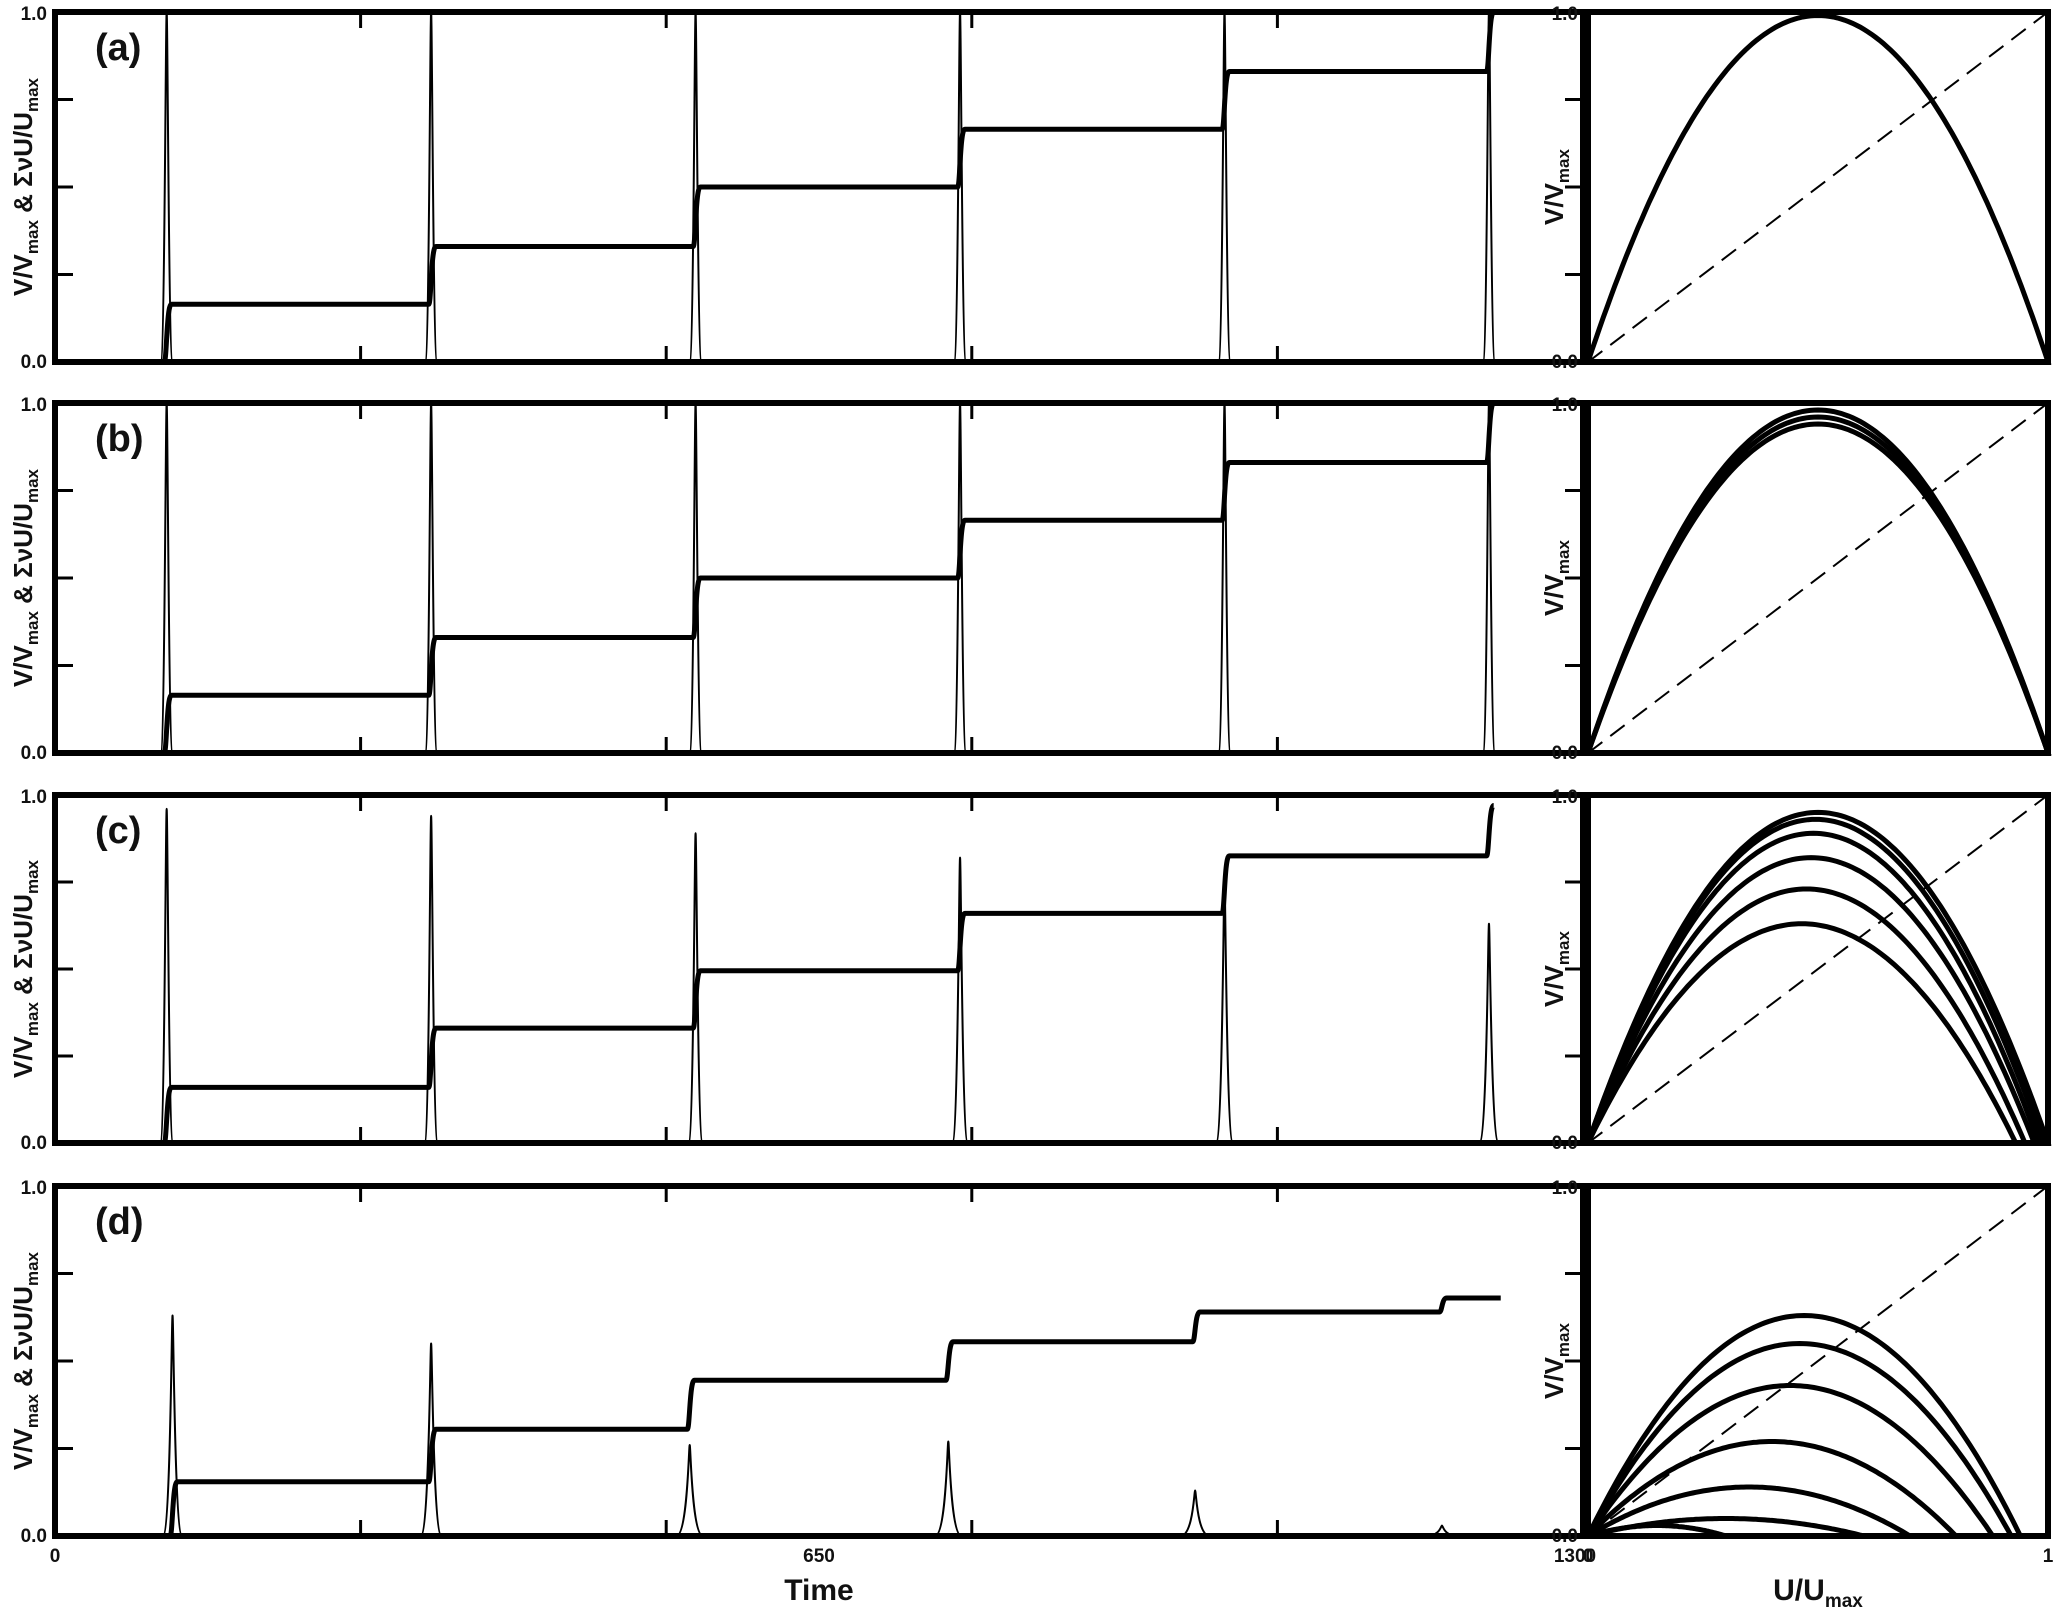 The width and height of the screenshot is (2067, 1622). Describe the element at coordinates (119, 439) in the screenshot. I see `panel-label: (b)` at that location.